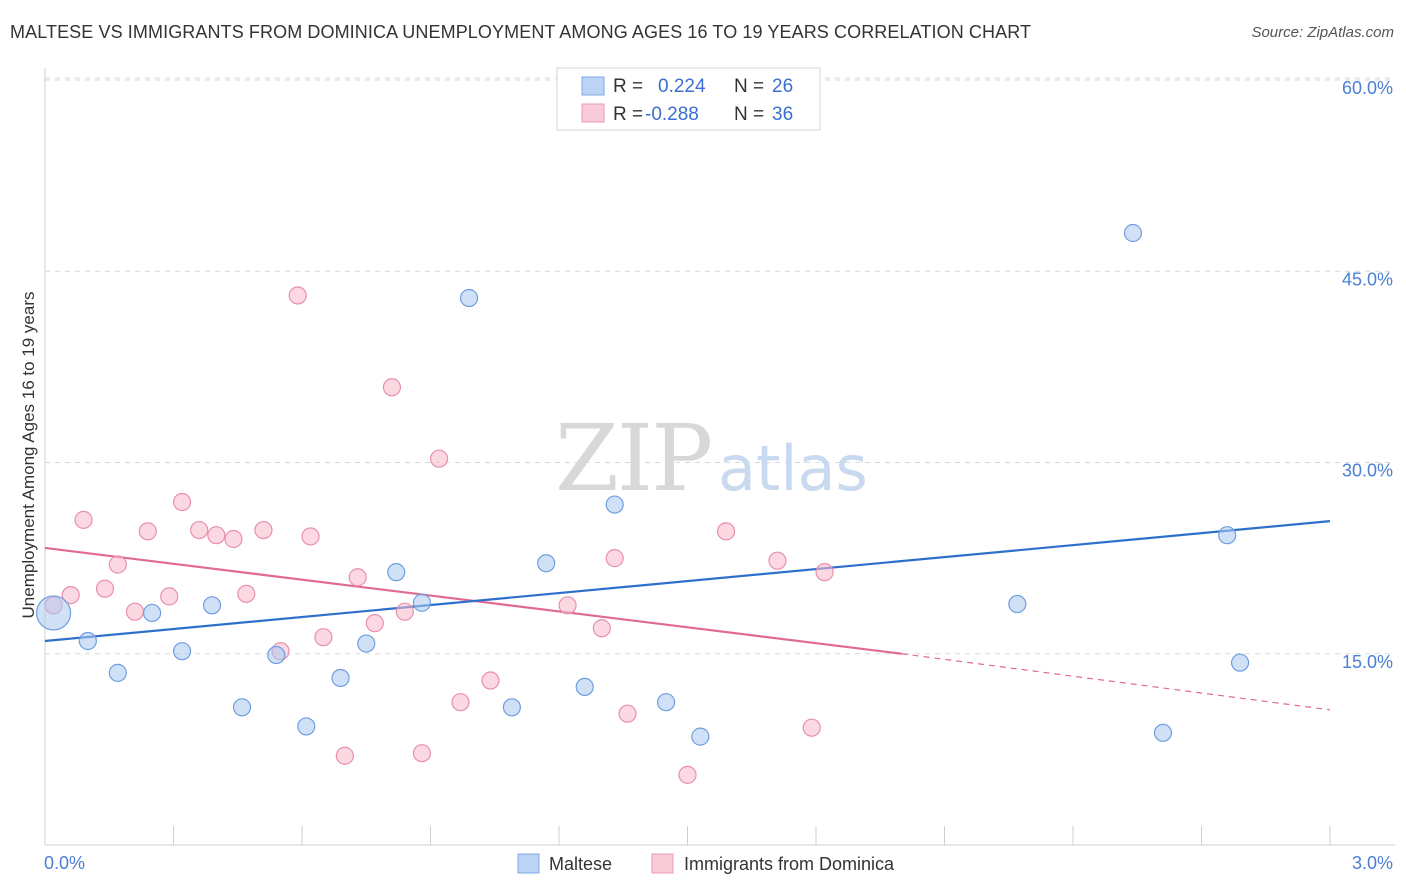  I want to click on bottom-legend: Maltese Immigrants from Dominica, so click(706, 863).